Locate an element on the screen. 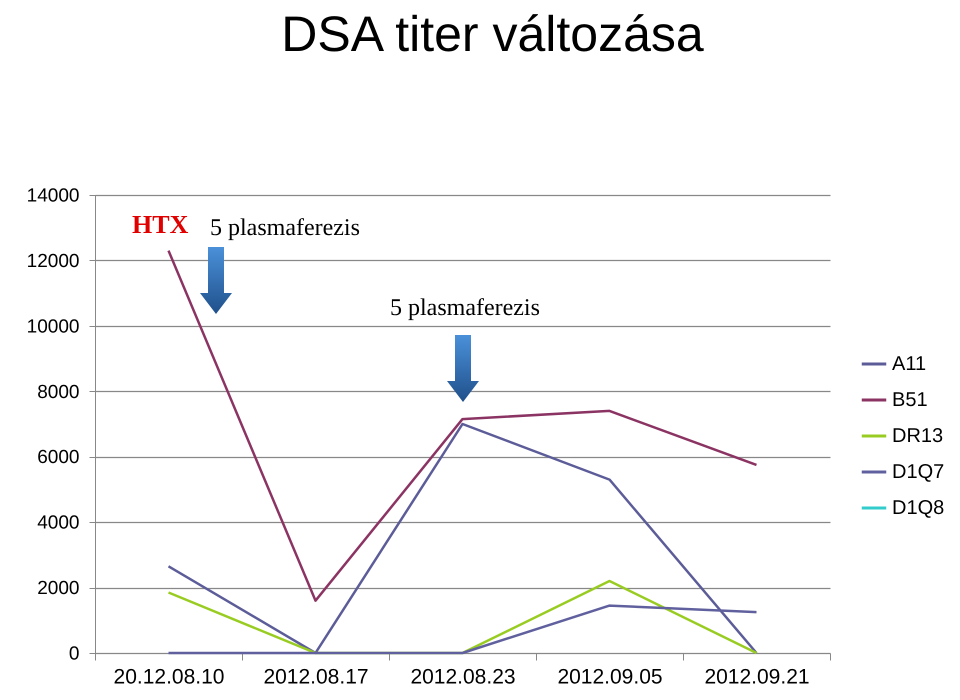  legend-label: D1Q7 is located at coordinates (918, 472).